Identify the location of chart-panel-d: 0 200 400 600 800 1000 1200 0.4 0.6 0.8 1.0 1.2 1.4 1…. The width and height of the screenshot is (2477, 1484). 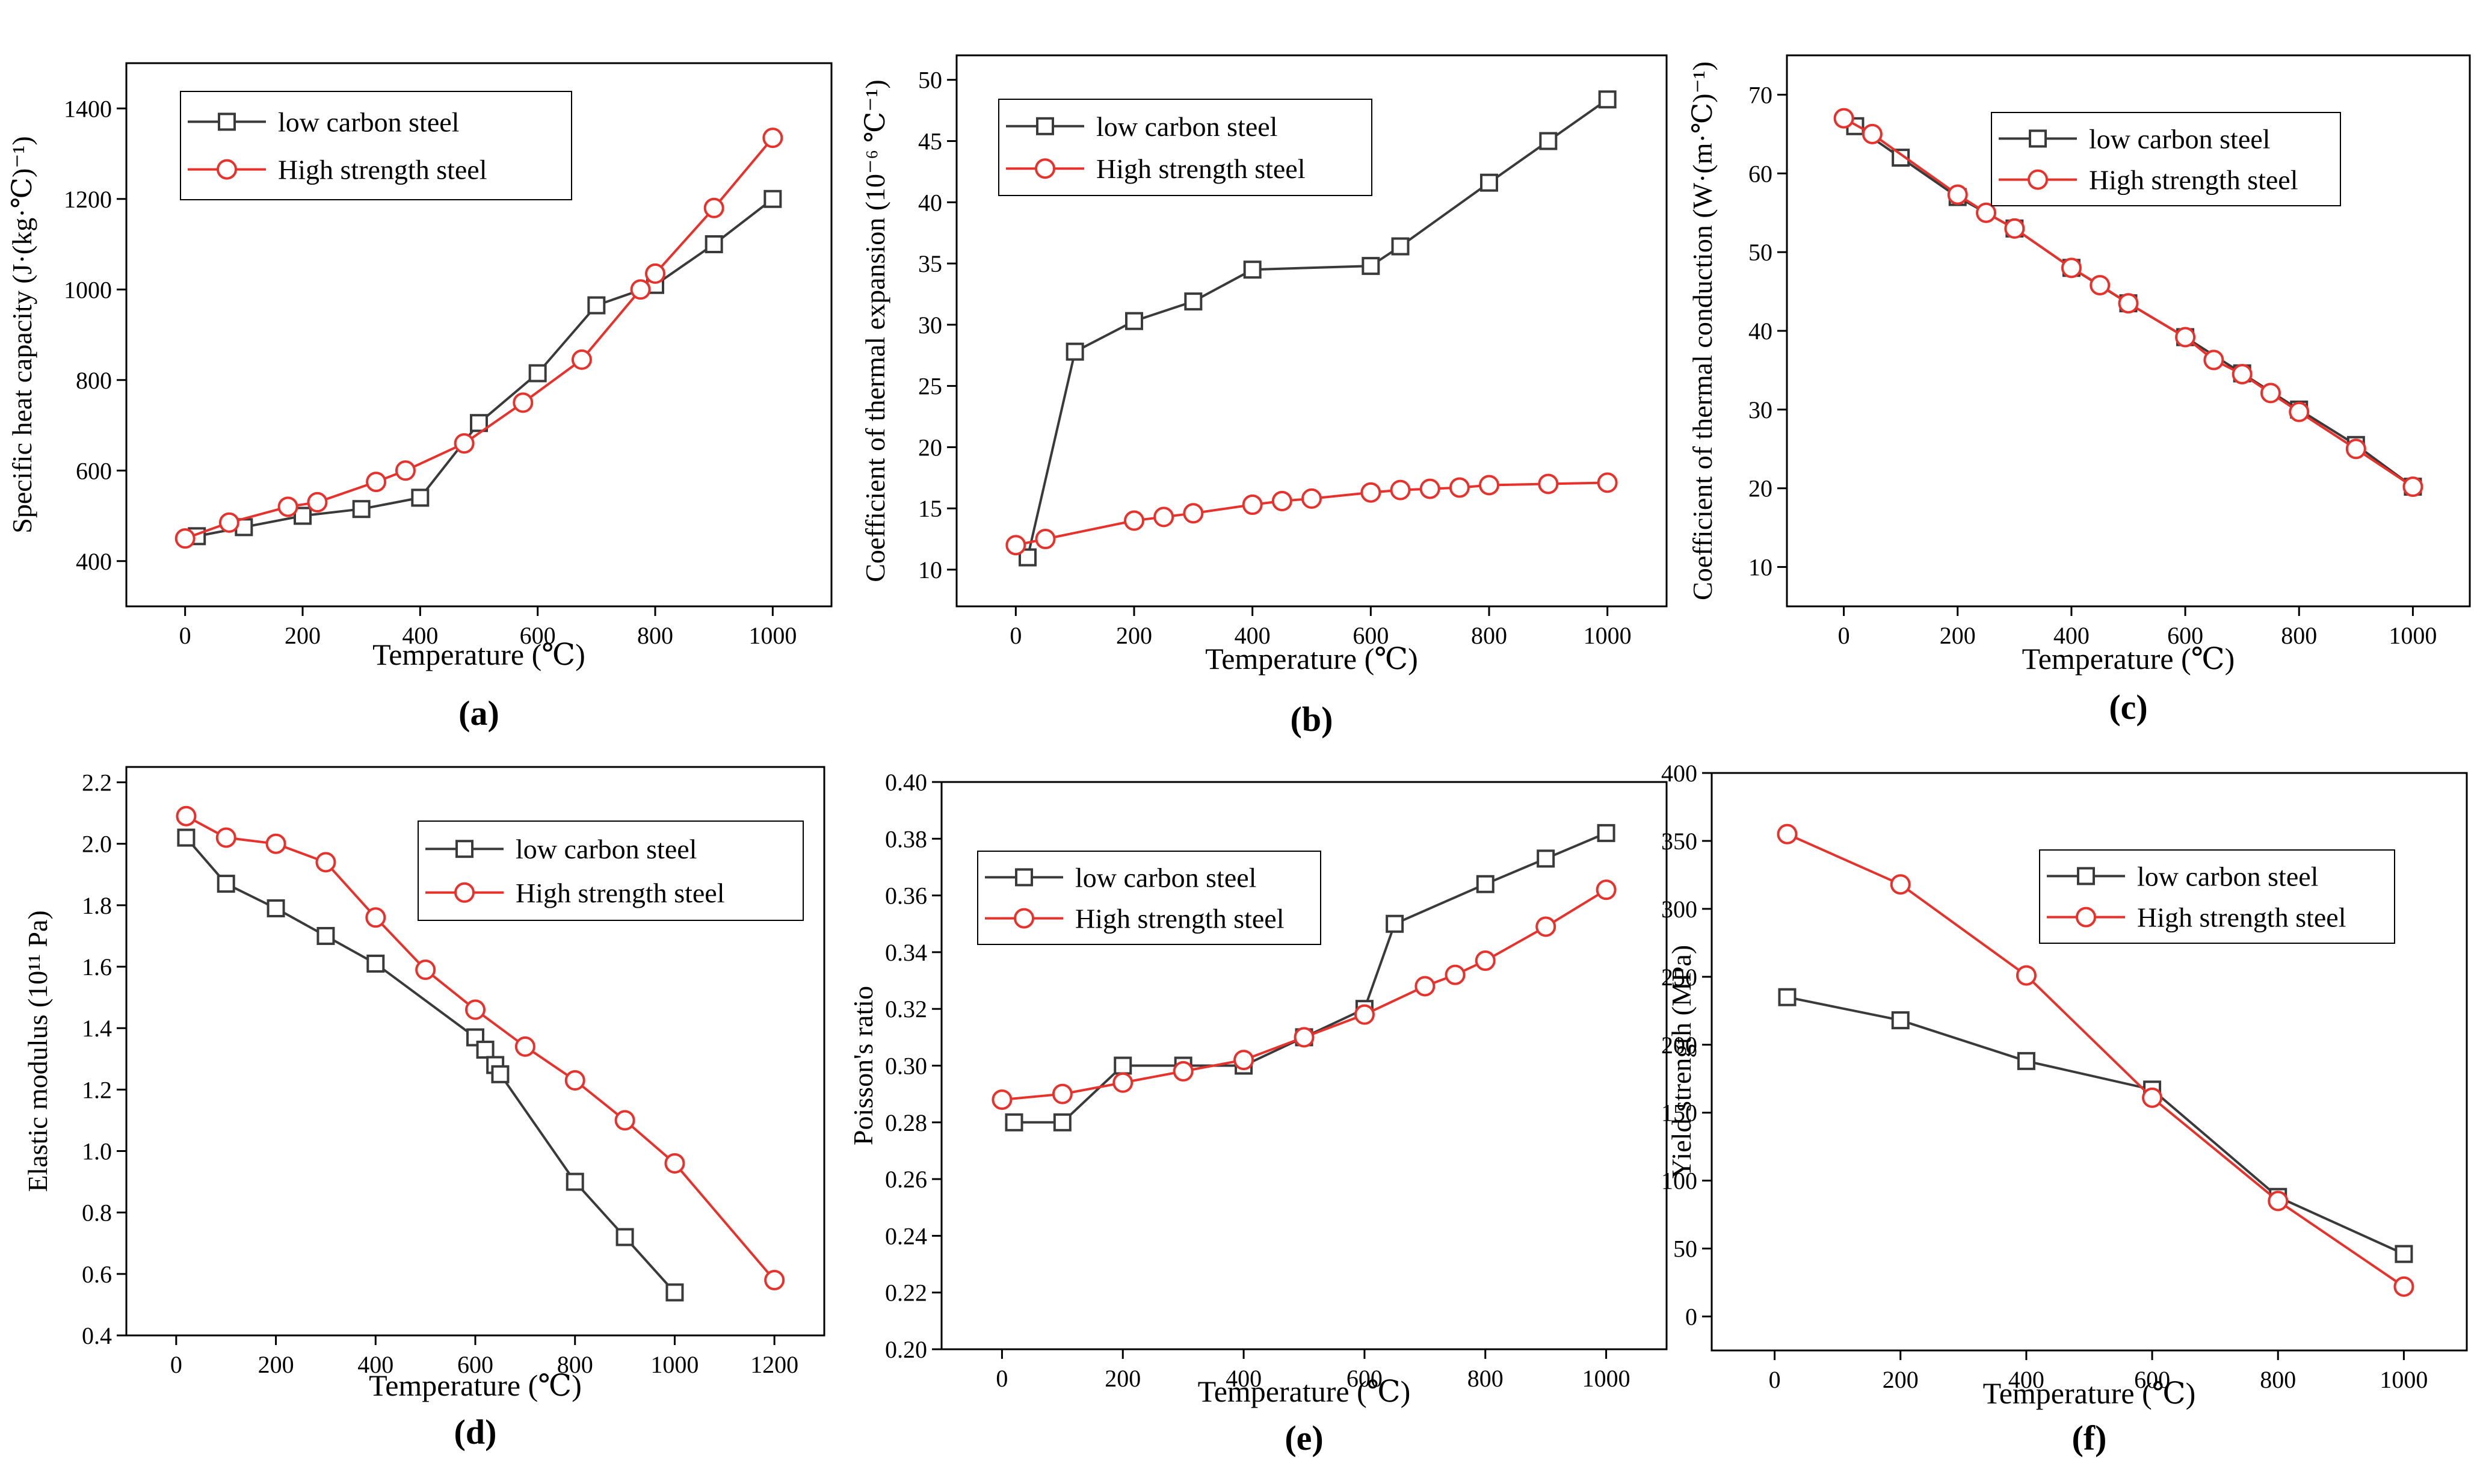
(423, 1109).